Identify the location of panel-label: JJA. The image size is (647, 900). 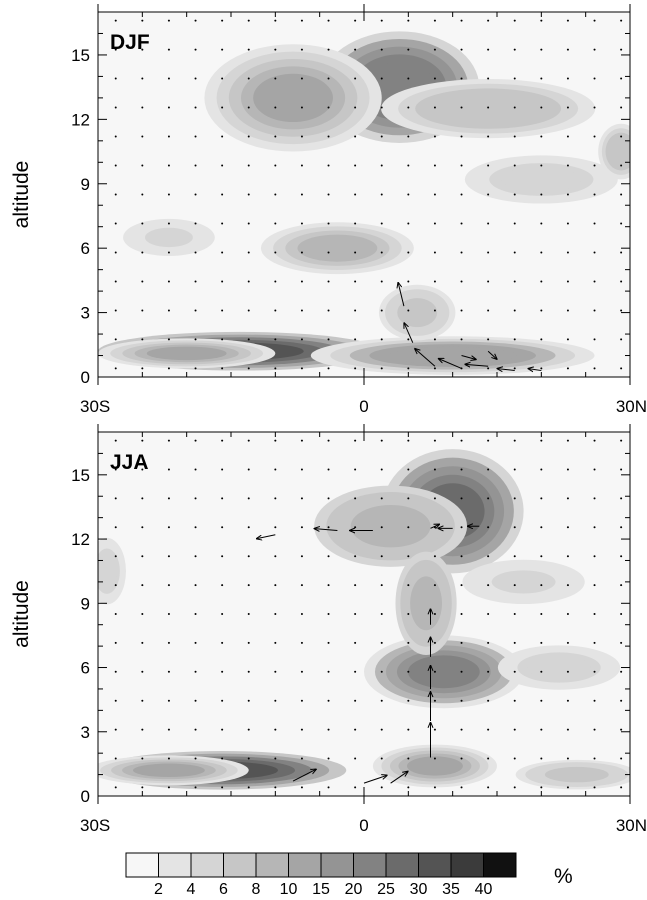
(129, 462).